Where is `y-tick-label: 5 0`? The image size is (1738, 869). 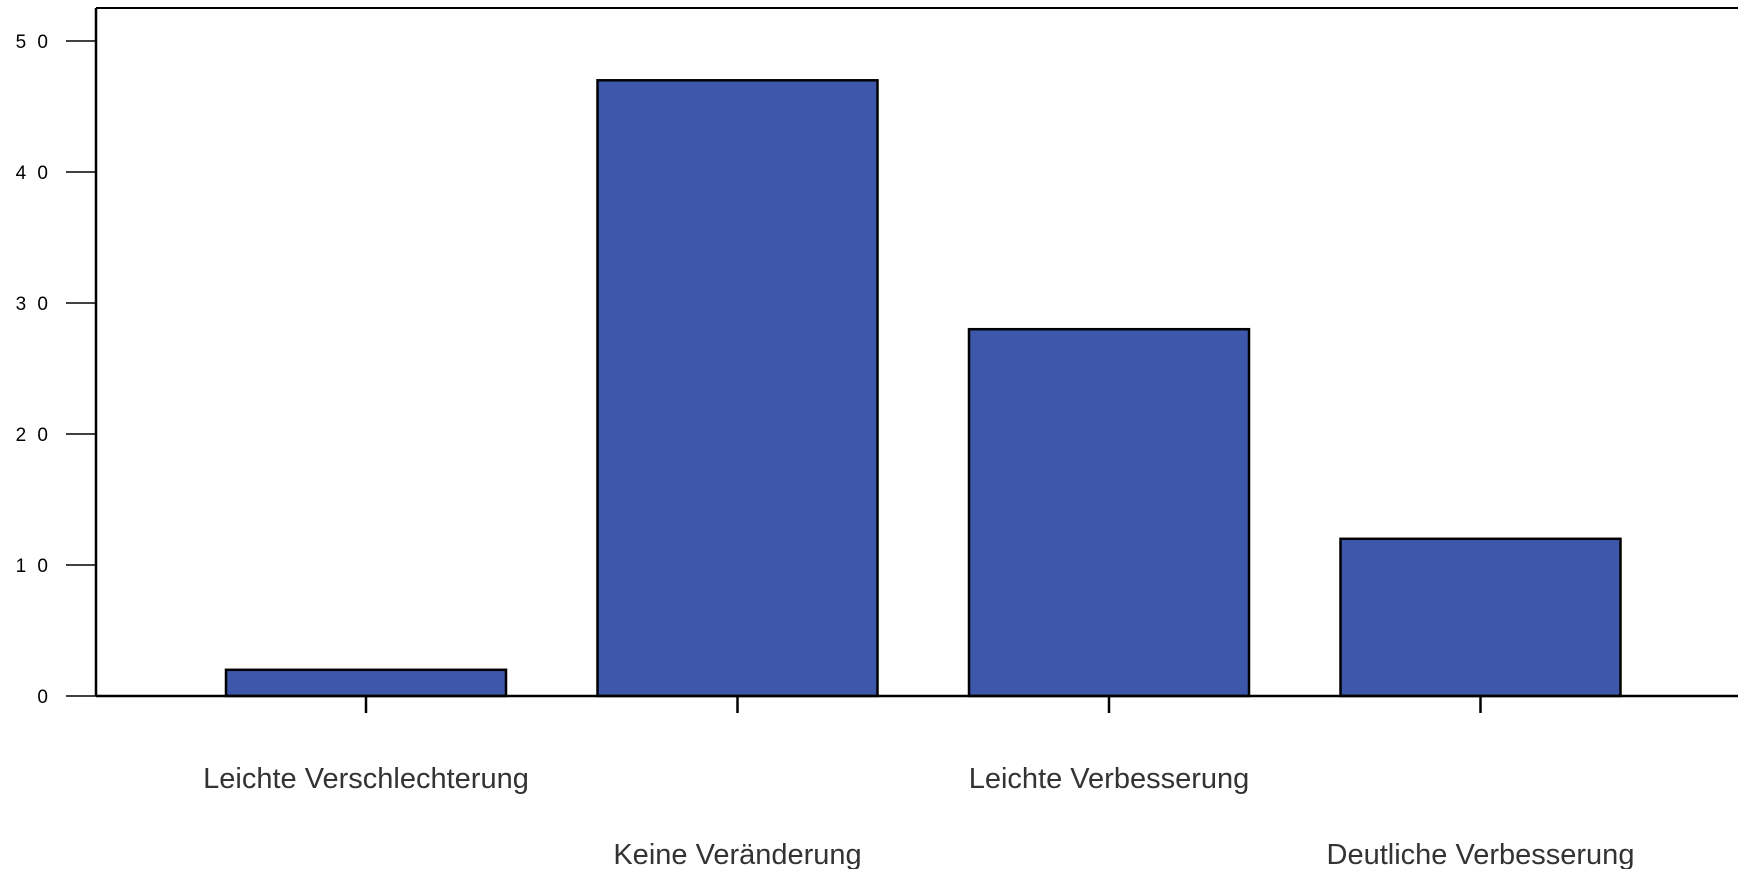
y-tick-label: 5 0 is located at coordinates (33, 42).